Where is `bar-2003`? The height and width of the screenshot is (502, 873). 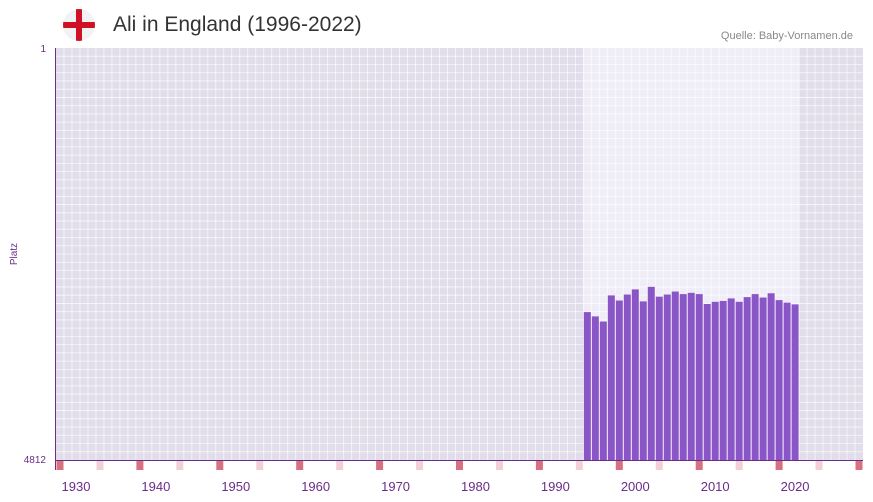 bar-2003 is located at coordinates (659, 378).